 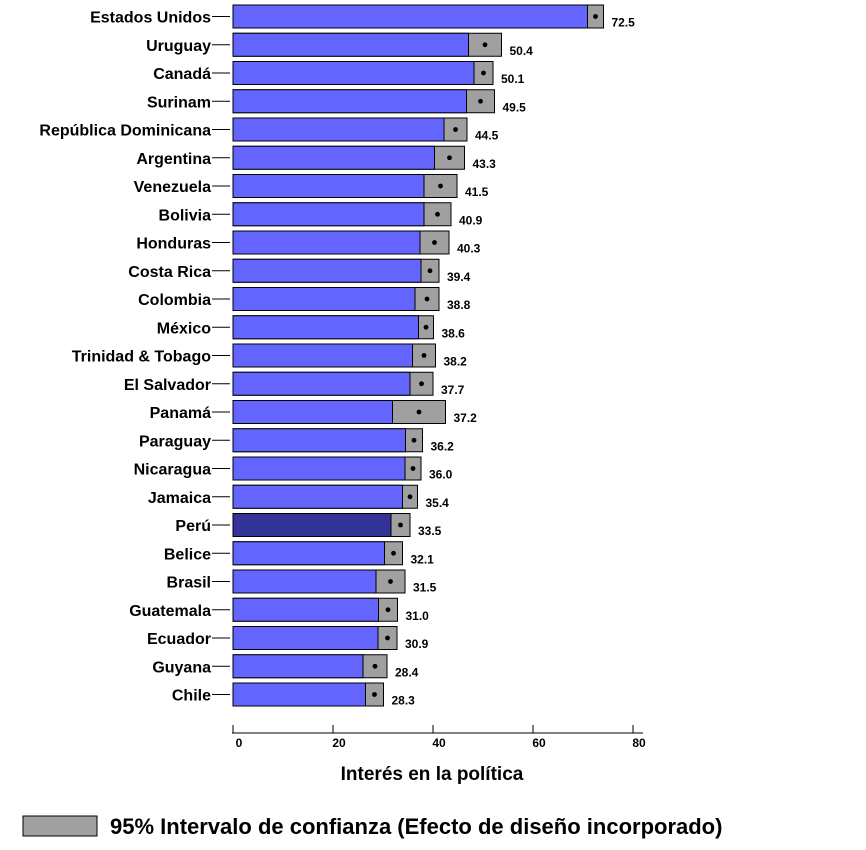 What do you see at coordinates (417, 644) in the screenshot?
I see `value-label: 30.9` at bounding box center [417, 644].